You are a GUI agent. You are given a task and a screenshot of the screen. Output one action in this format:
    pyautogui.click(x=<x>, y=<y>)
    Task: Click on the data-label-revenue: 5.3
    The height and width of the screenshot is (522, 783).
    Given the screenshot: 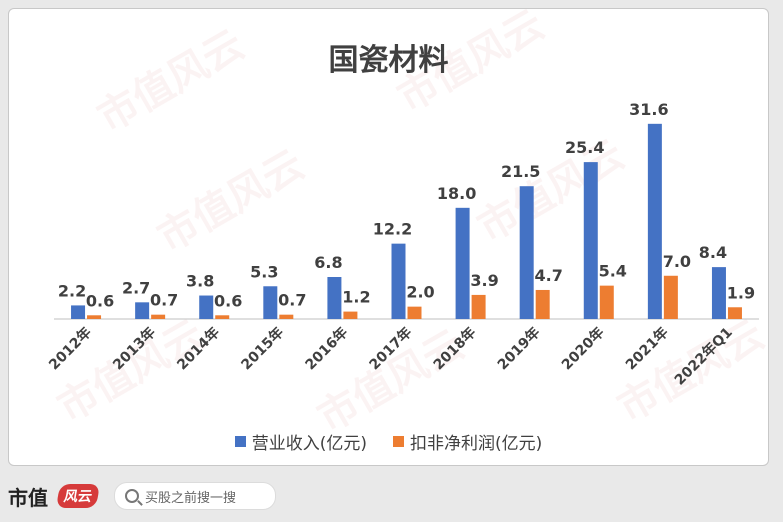 What is the action you would take?
    pyautogui.click(x=264, y=271)
    